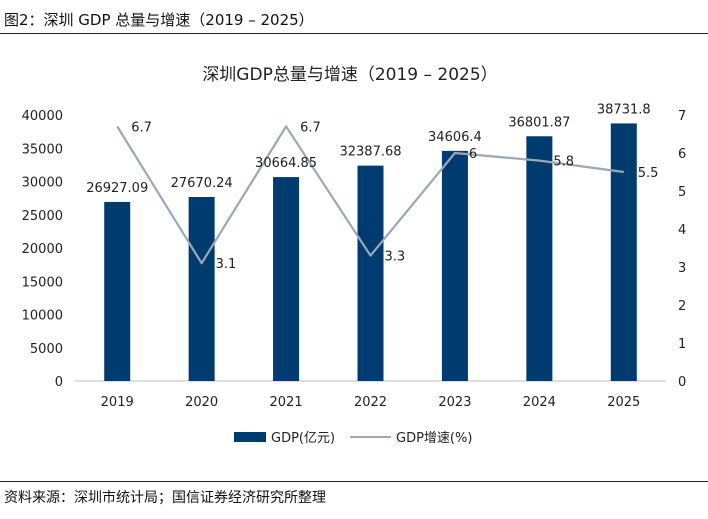 The height and width of the screenshot is (519, 708). What do you see at coordinates (682, 382) in the screenshot?
I see `right-tick-label: 0` at bounding box center [682, 382].